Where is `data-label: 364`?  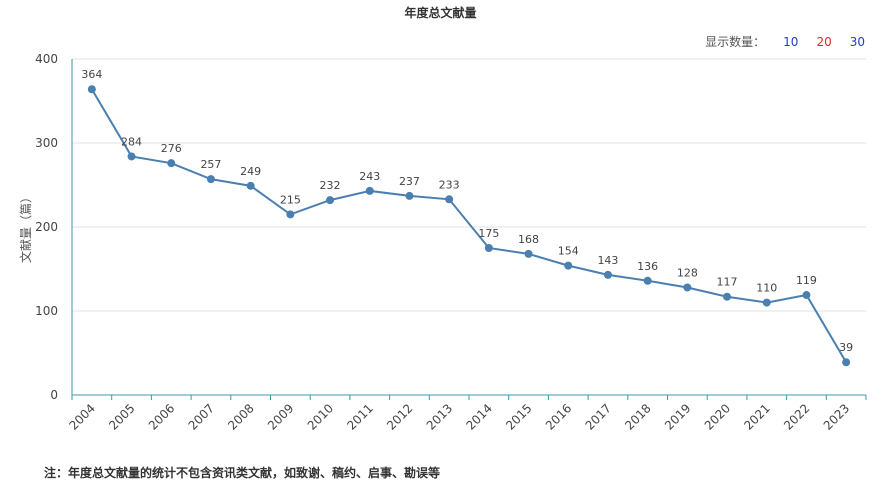
data-label: 364 is located at coordinates (91, 74).